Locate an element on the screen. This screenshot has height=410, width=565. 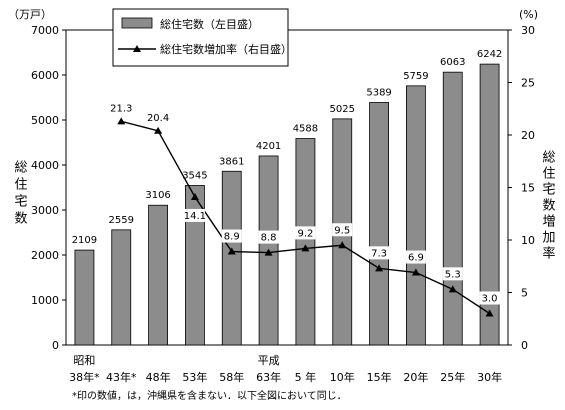
category-label: 43年* is located at coordinates (121, 377).